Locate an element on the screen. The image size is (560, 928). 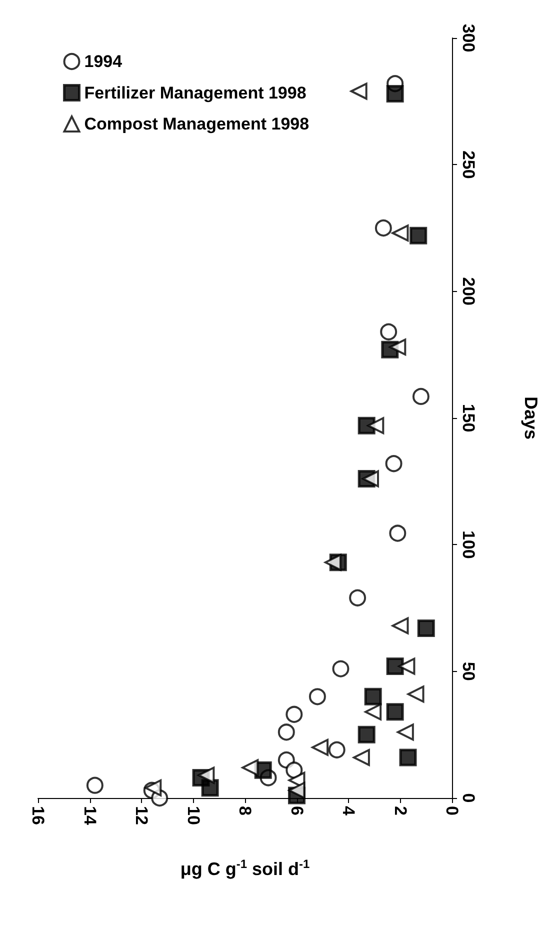
y-tick-label: 100 is located at coordinates (468, 544).